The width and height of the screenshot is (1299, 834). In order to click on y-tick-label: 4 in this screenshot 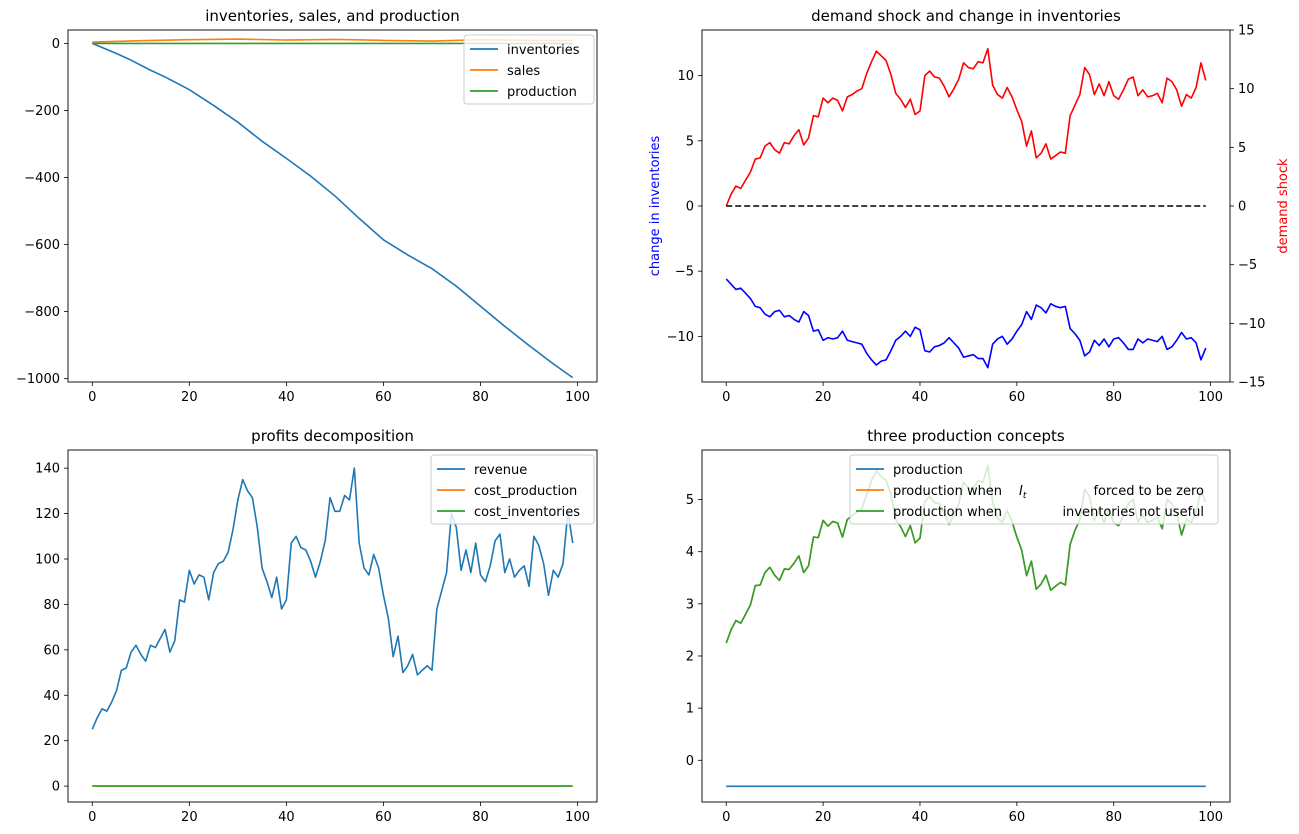, I will do `click(690, 552)`.